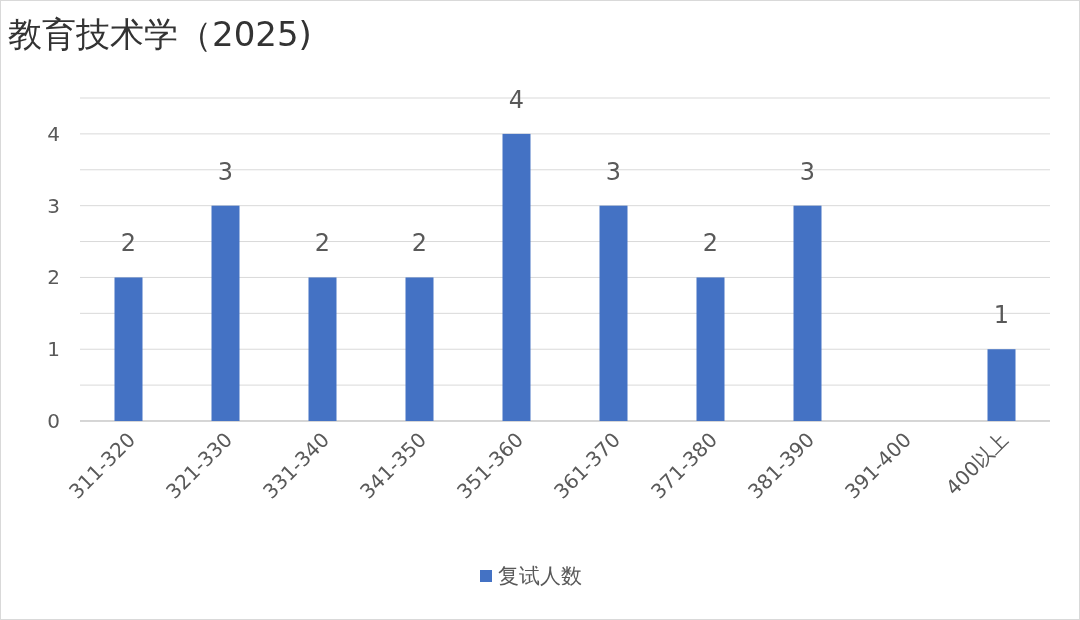 The height and width of the screenshot is (620, 1080). What do you see at coordinates (53, 133) in the screenshot?
I see `y-tick-label: 4` at bounding box center [53, 133].